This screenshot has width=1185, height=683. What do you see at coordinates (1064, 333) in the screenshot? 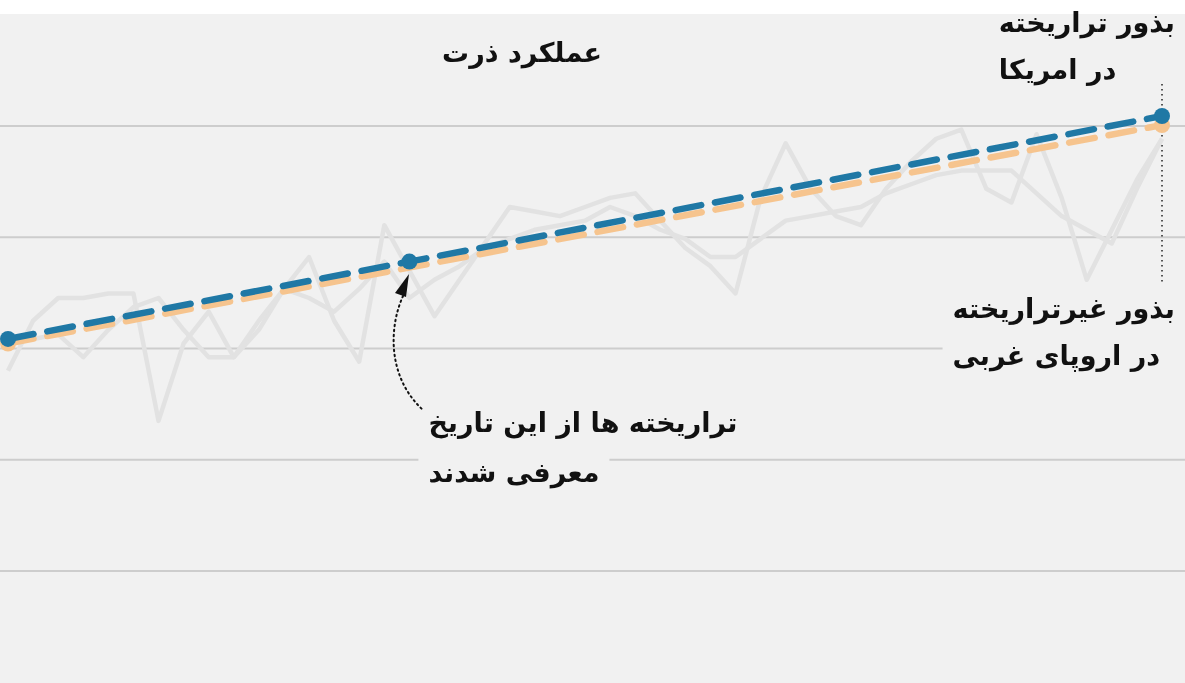
I see `text: بذور غیرتراریخته در اروپای غربی` at bounding box center [1064, 333].